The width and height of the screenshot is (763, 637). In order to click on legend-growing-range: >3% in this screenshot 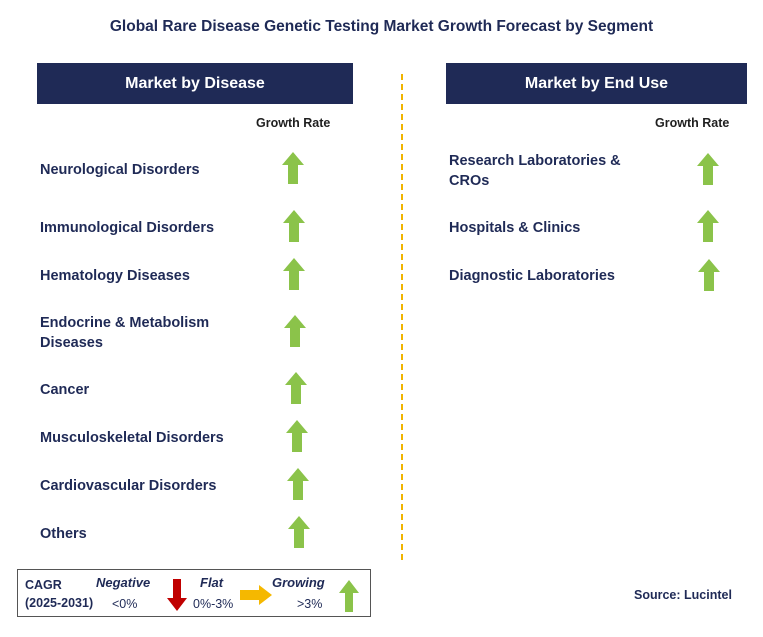, I will do `click(310, 604)`.